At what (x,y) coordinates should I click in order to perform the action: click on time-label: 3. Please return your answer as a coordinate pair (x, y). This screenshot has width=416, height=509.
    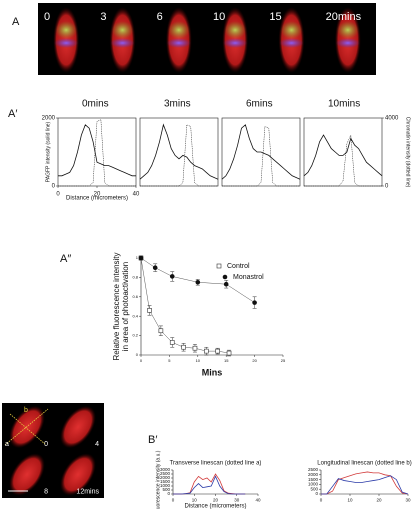
    Looking at the image, I should click on (103, 17).